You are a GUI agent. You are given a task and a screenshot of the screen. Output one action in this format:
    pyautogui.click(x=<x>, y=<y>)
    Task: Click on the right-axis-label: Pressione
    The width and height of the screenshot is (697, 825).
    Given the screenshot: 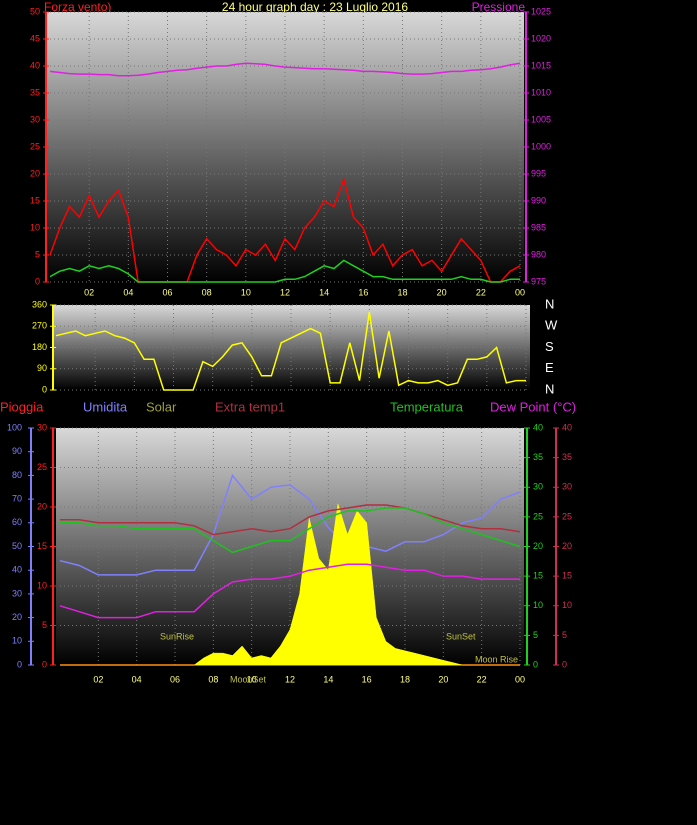 What is the action you would take?
    pyautogui.click(x=499, y=7)
    